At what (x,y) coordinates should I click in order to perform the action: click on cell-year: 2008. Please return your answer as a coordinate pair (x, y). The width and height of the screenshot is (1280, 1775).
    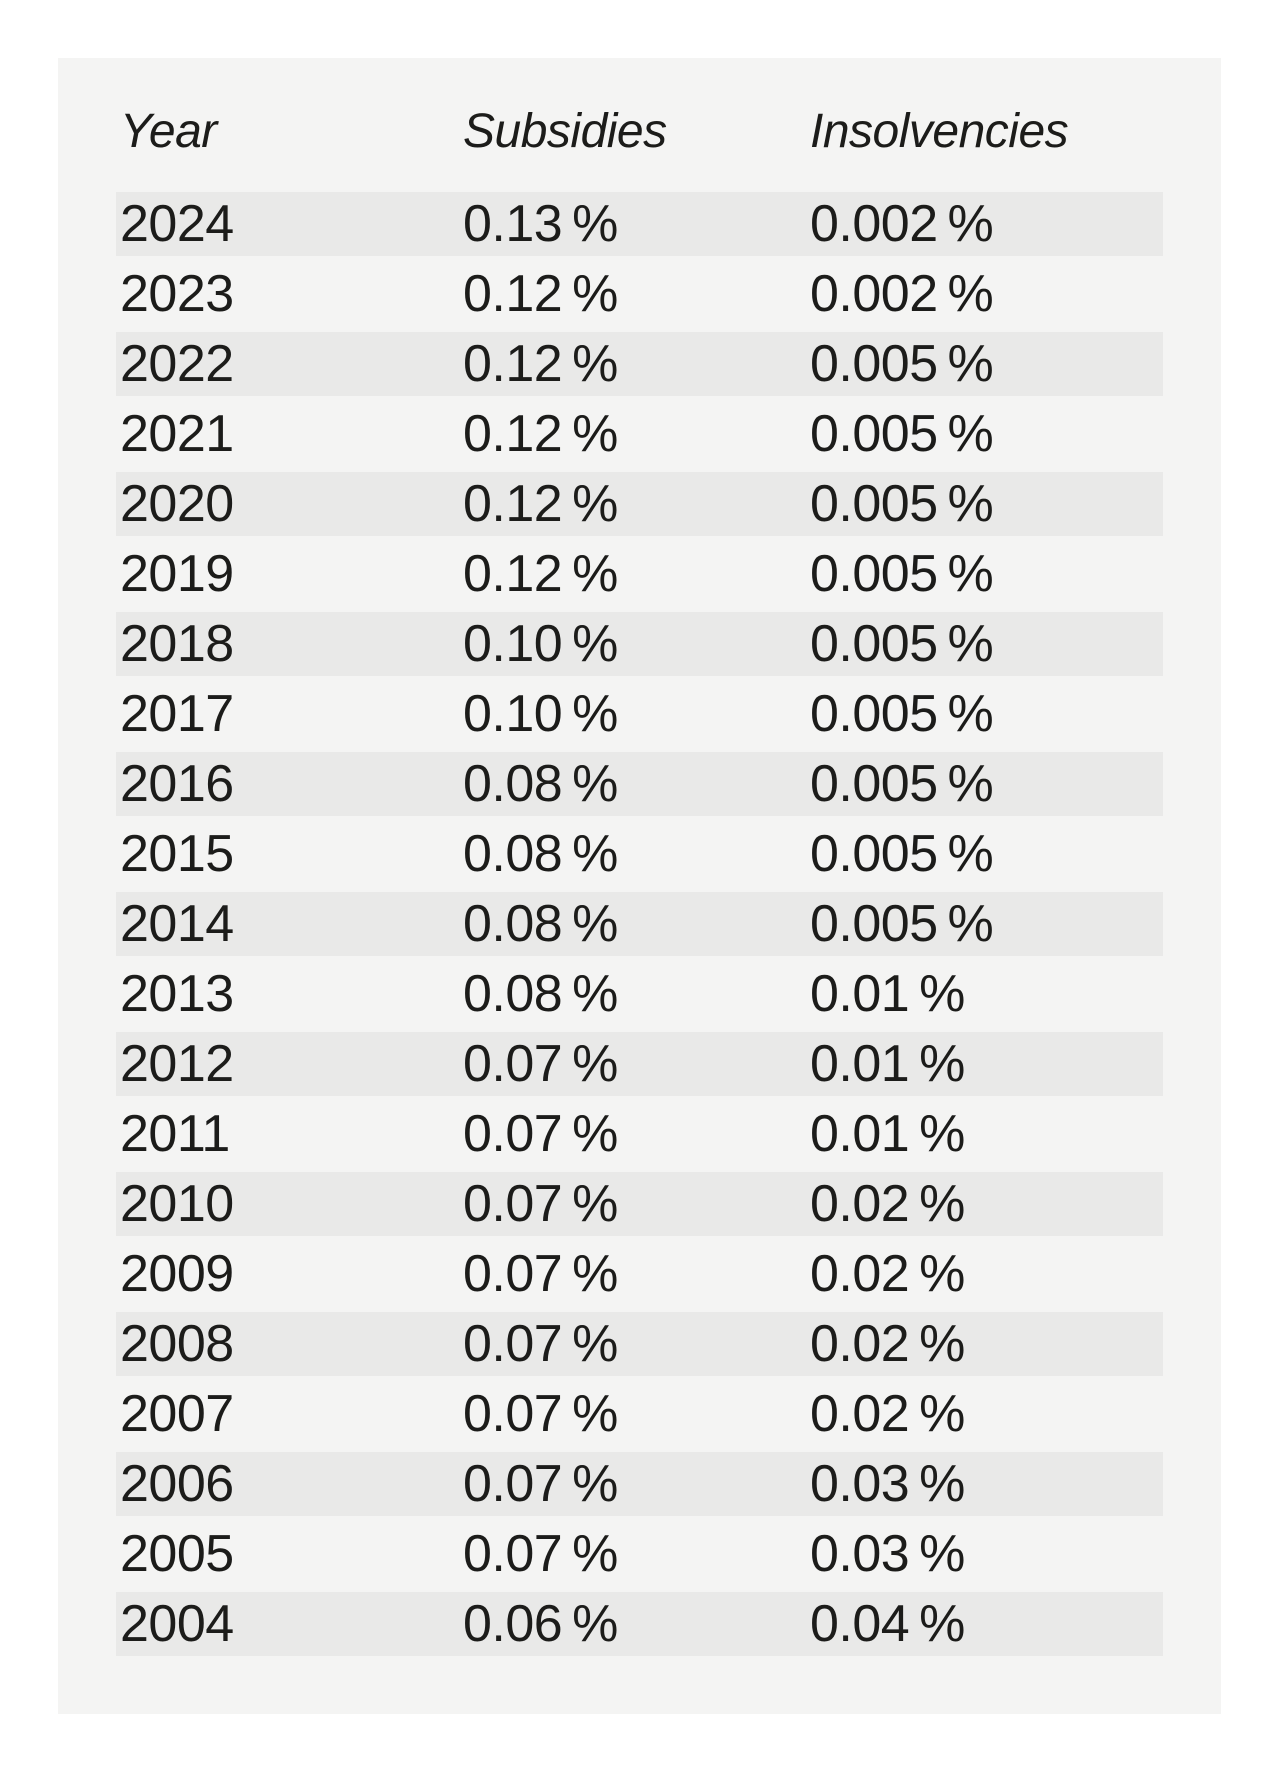
    Looking at the image, I should click on (177, 1344).